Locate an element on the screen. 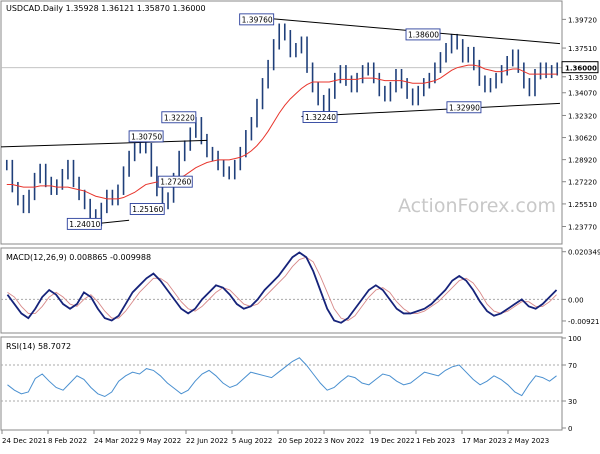  rsi-ytick-label: 30 is located at coordinates (572, 402).